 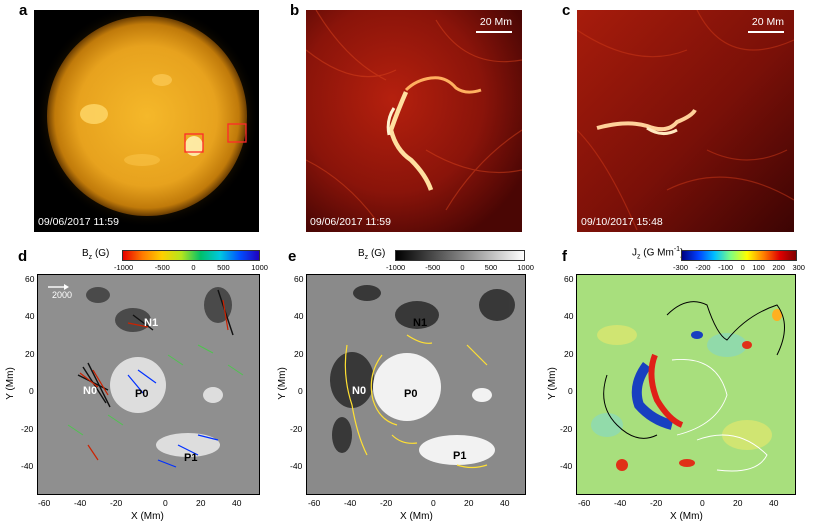 I want to click on xtick-f-6: 40, so click(x=774, y=503).